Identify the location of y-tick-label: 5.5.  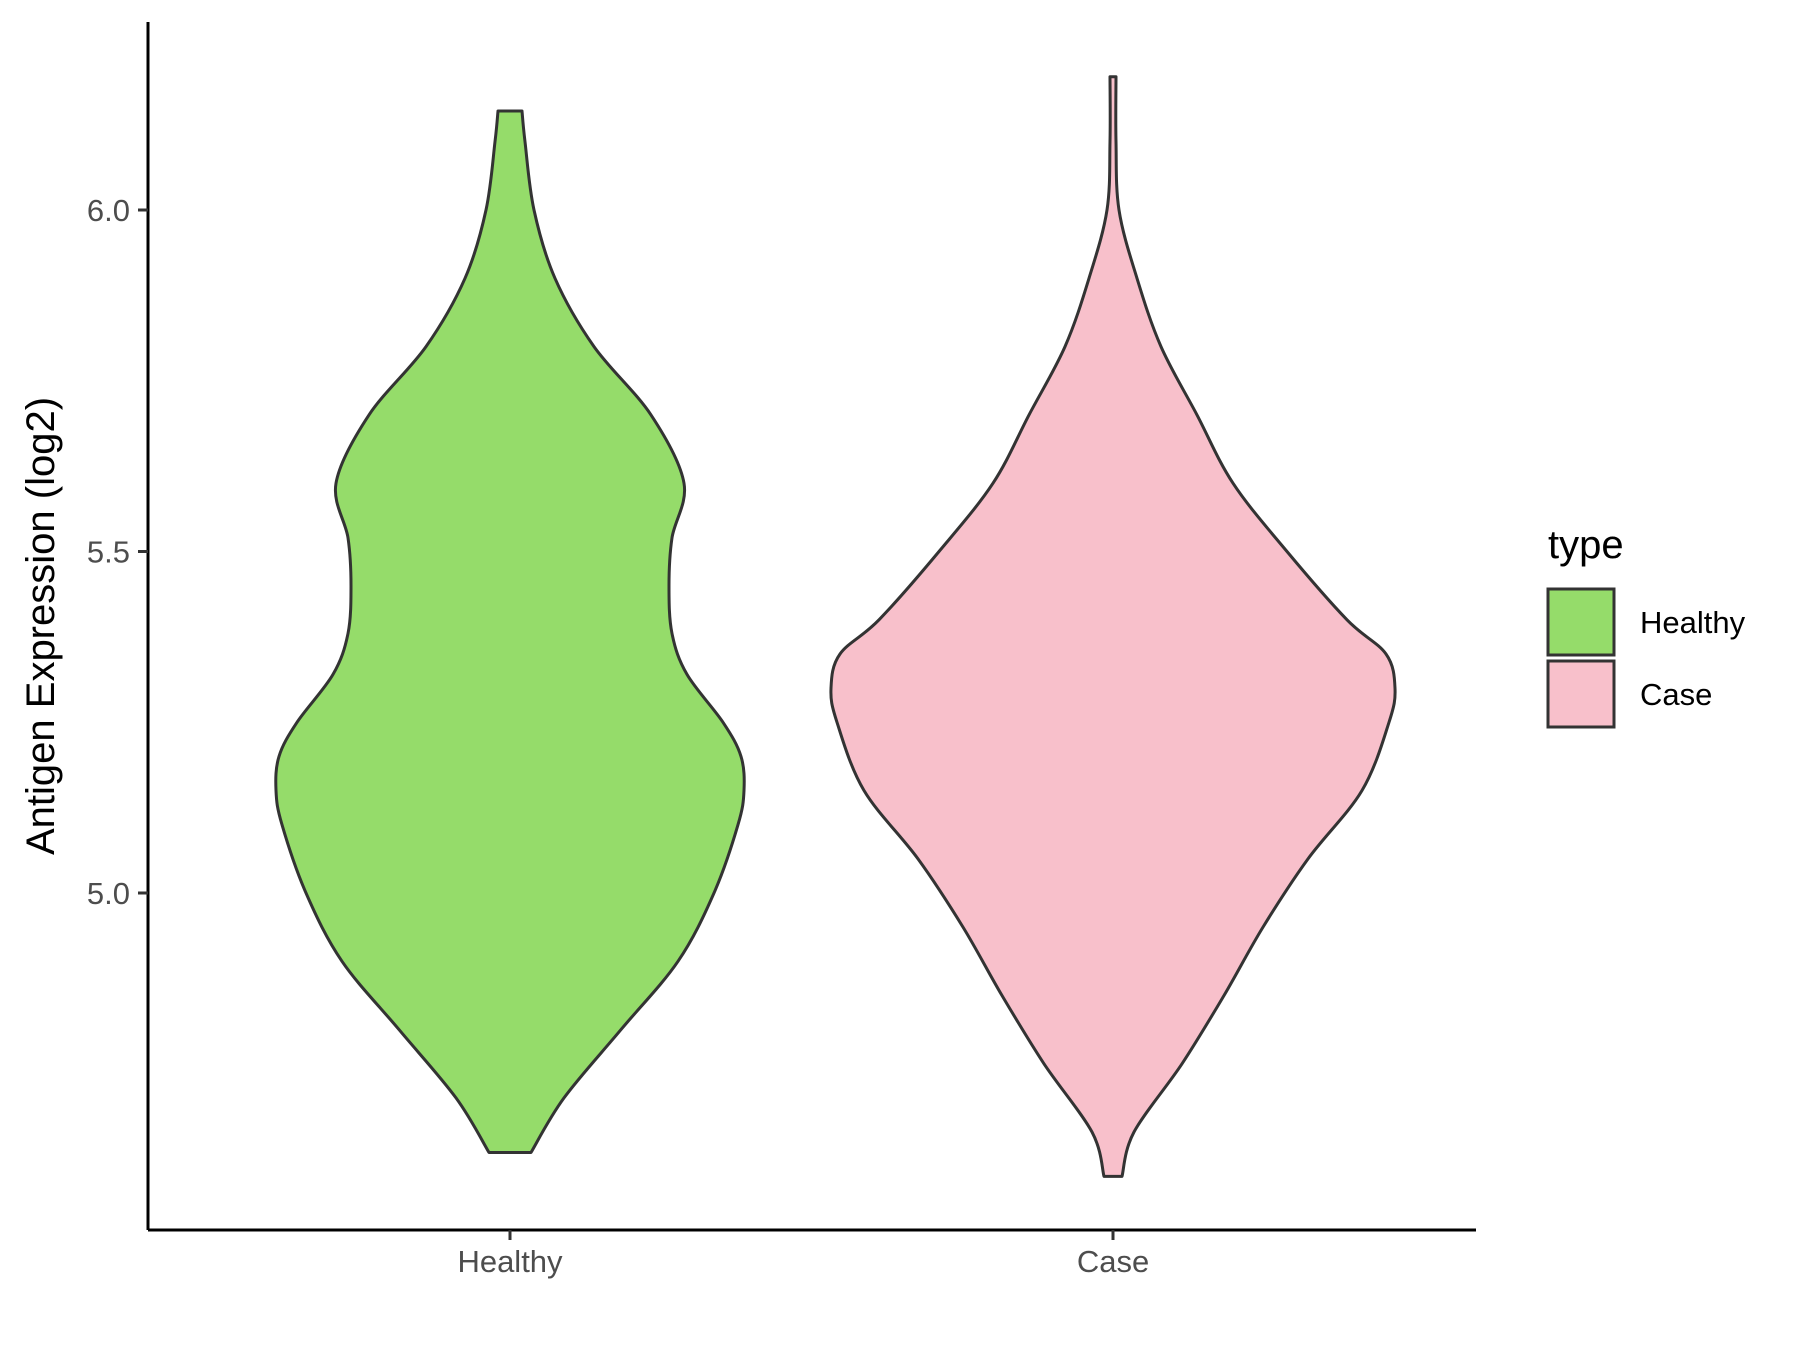
(108, 552).